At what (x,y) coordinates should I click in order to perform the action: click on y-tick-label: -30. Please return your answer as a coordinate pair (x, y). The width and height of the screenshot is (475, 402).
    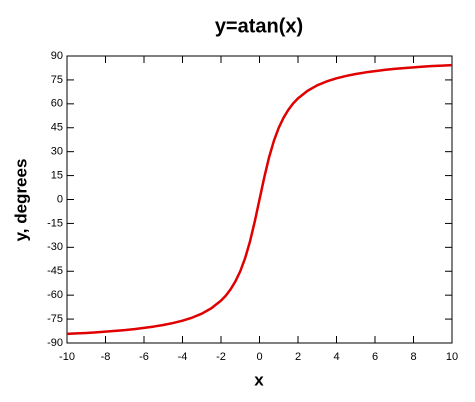
    Looking at the image, I should click on (55, 247).